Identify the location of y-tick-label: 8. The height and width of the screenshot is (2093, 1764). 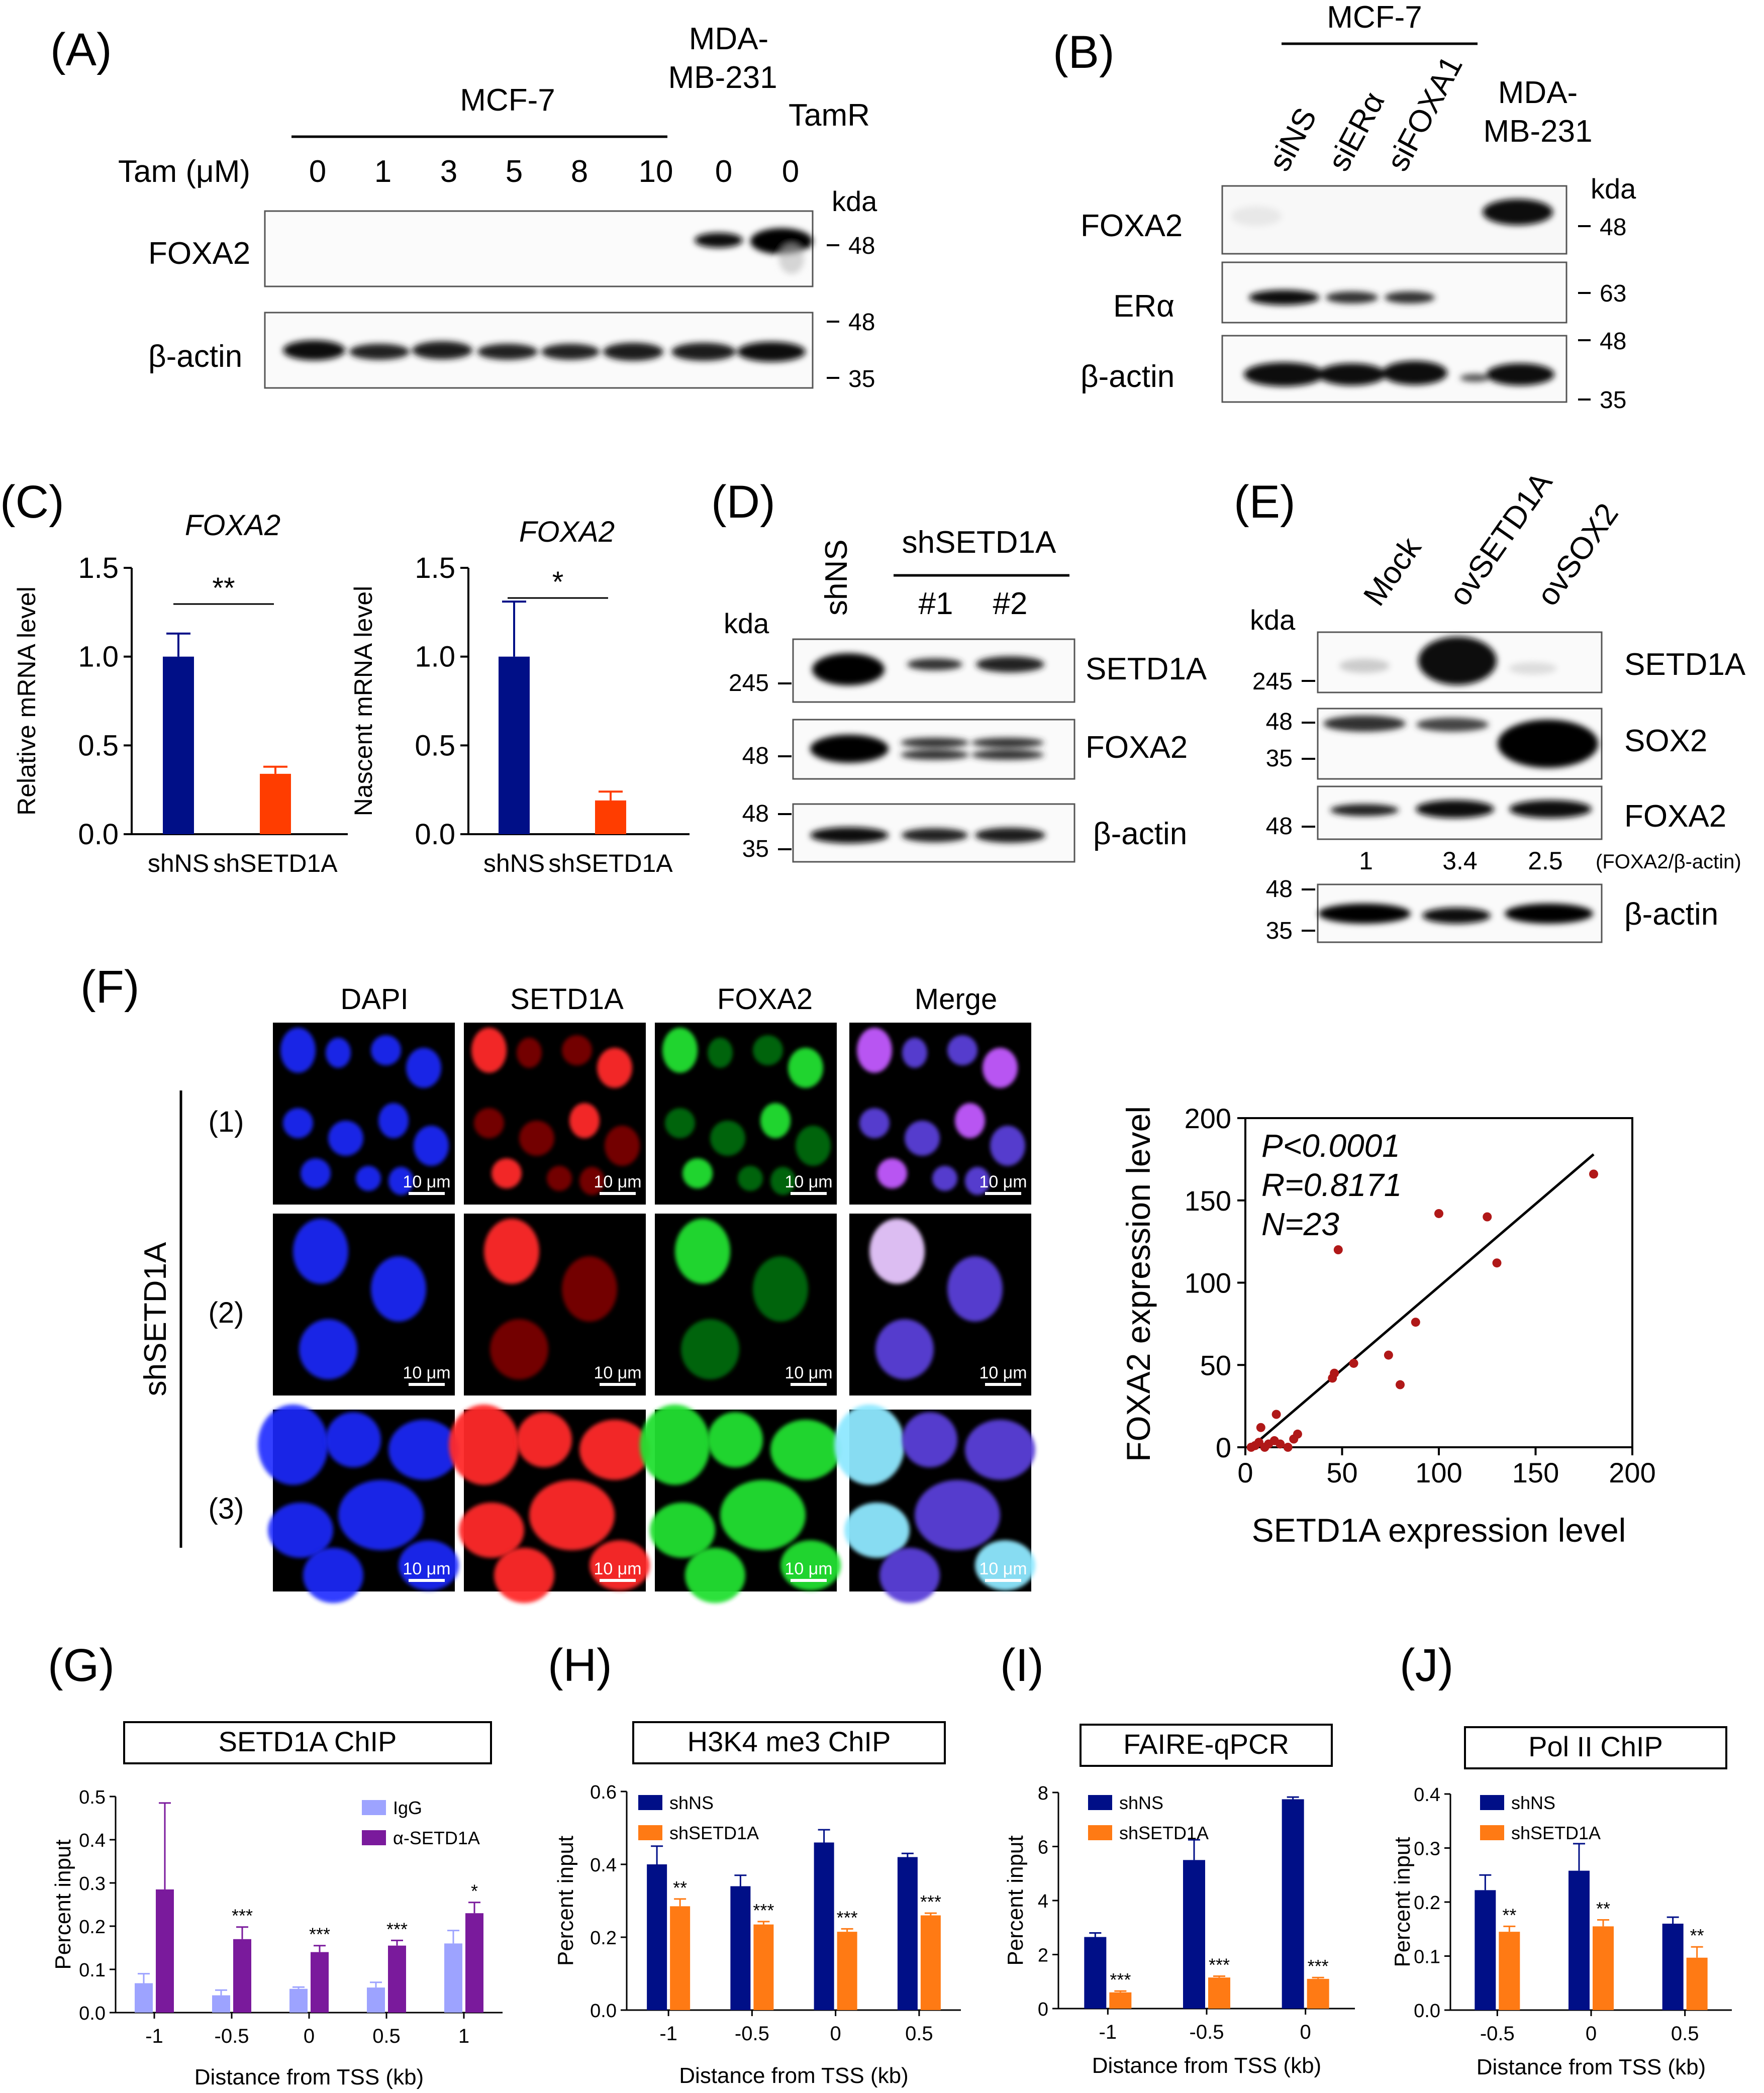
(1043, 1793).